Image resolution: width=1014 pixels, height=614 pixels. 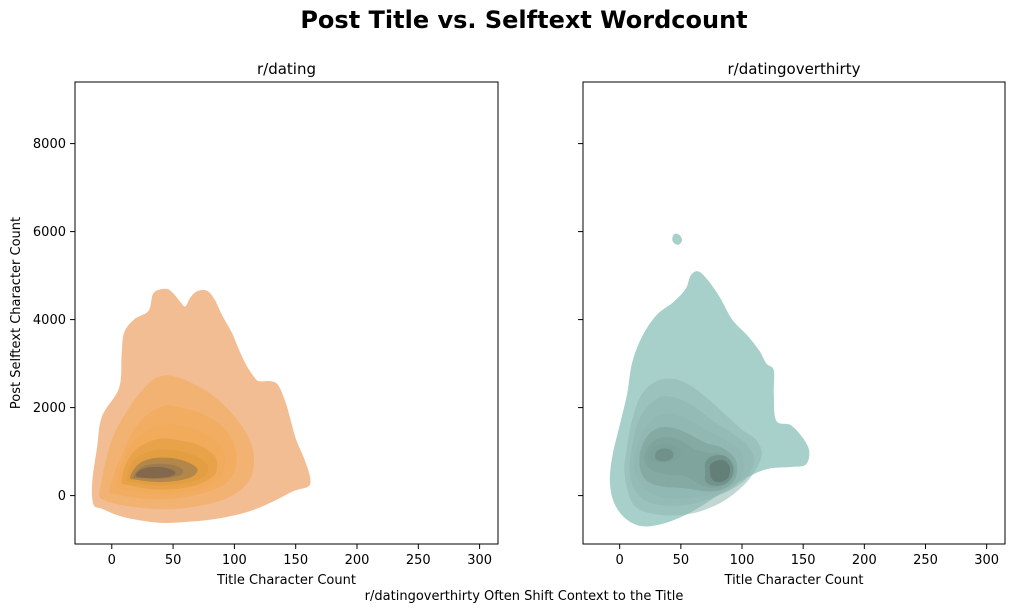 I want to click on contour-level-8b-peak, so click(x=720, y=471).